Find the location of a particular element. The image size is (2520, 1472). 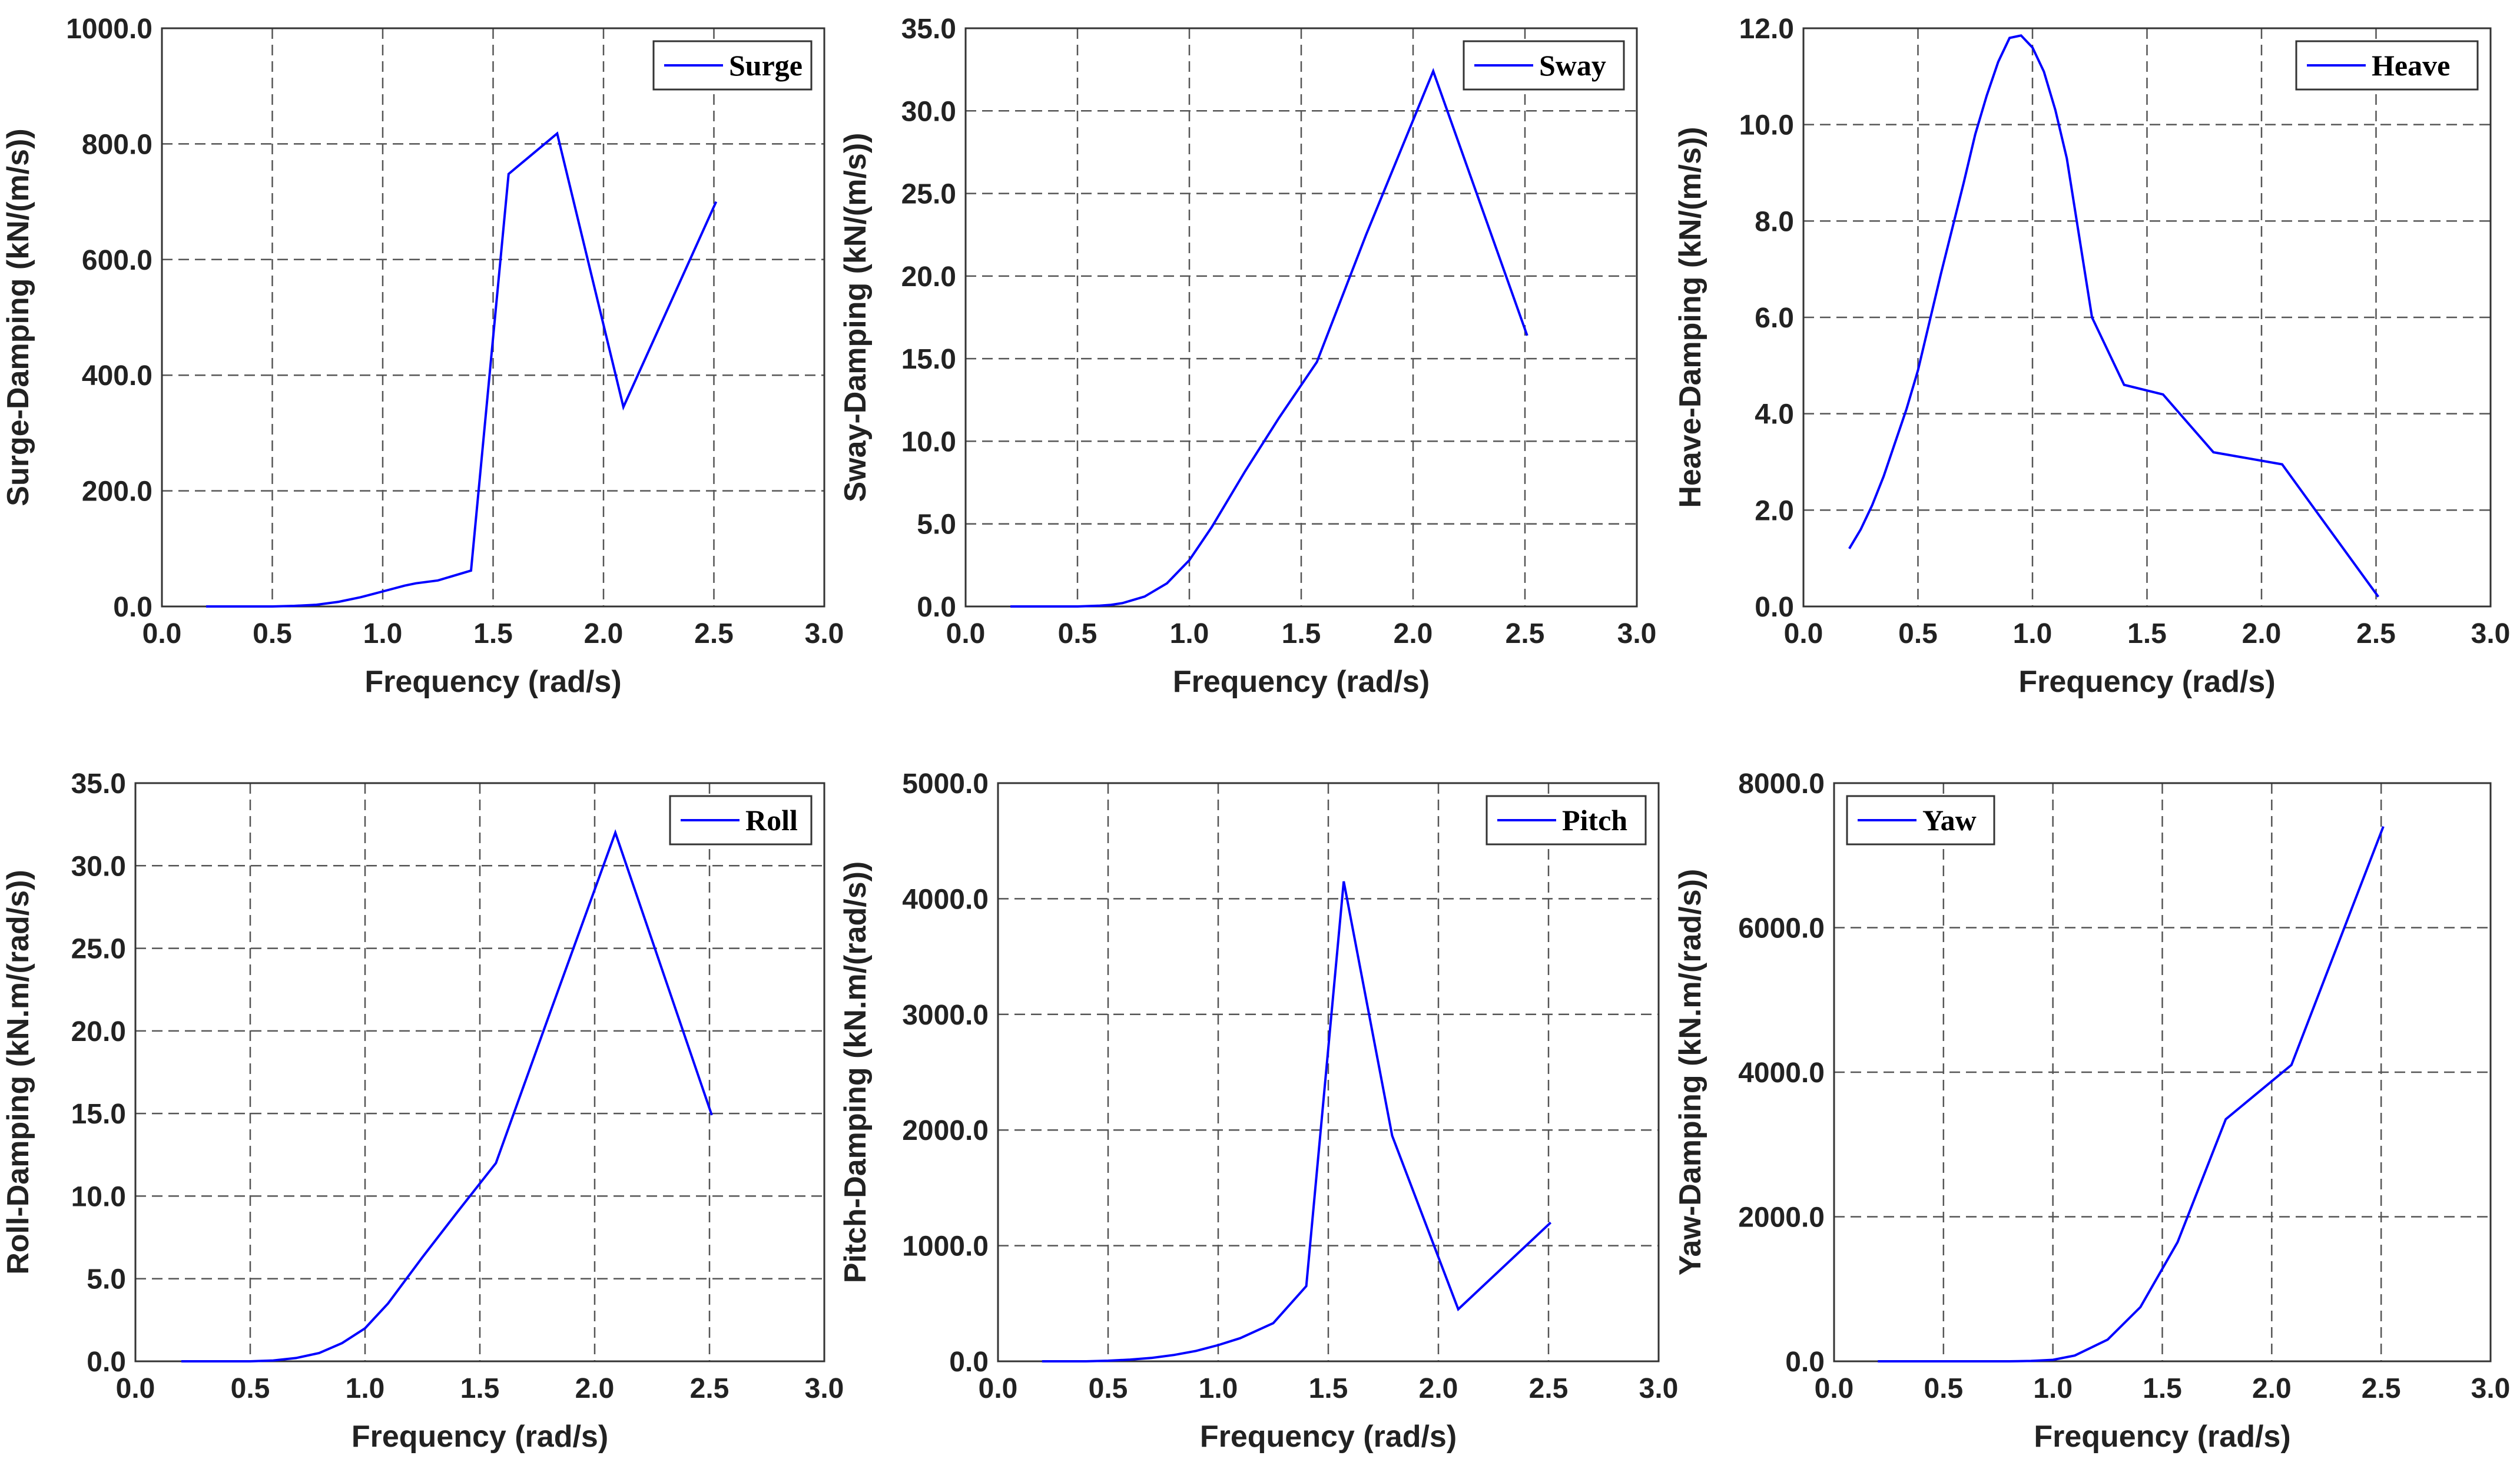

y-tick-label: 15.0 is located at coordinates (928, 360).